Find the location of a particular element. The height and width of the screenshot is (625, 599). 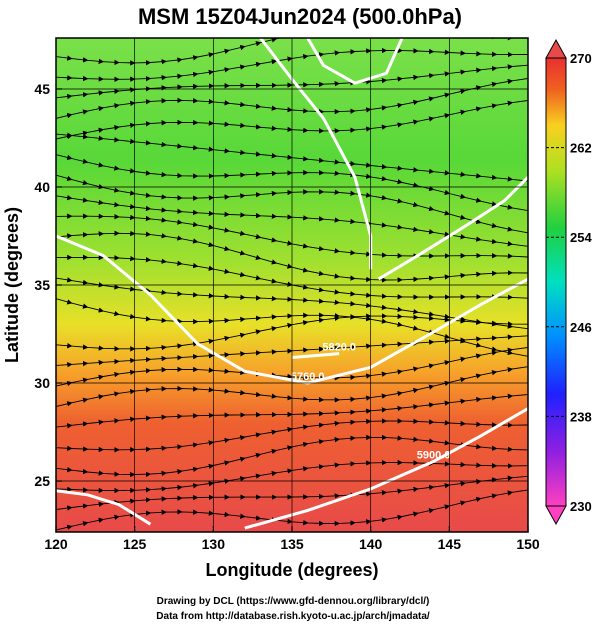

colorbar-ticks: 270 262 254 246 238 230 is located at coordinates (569, 282).